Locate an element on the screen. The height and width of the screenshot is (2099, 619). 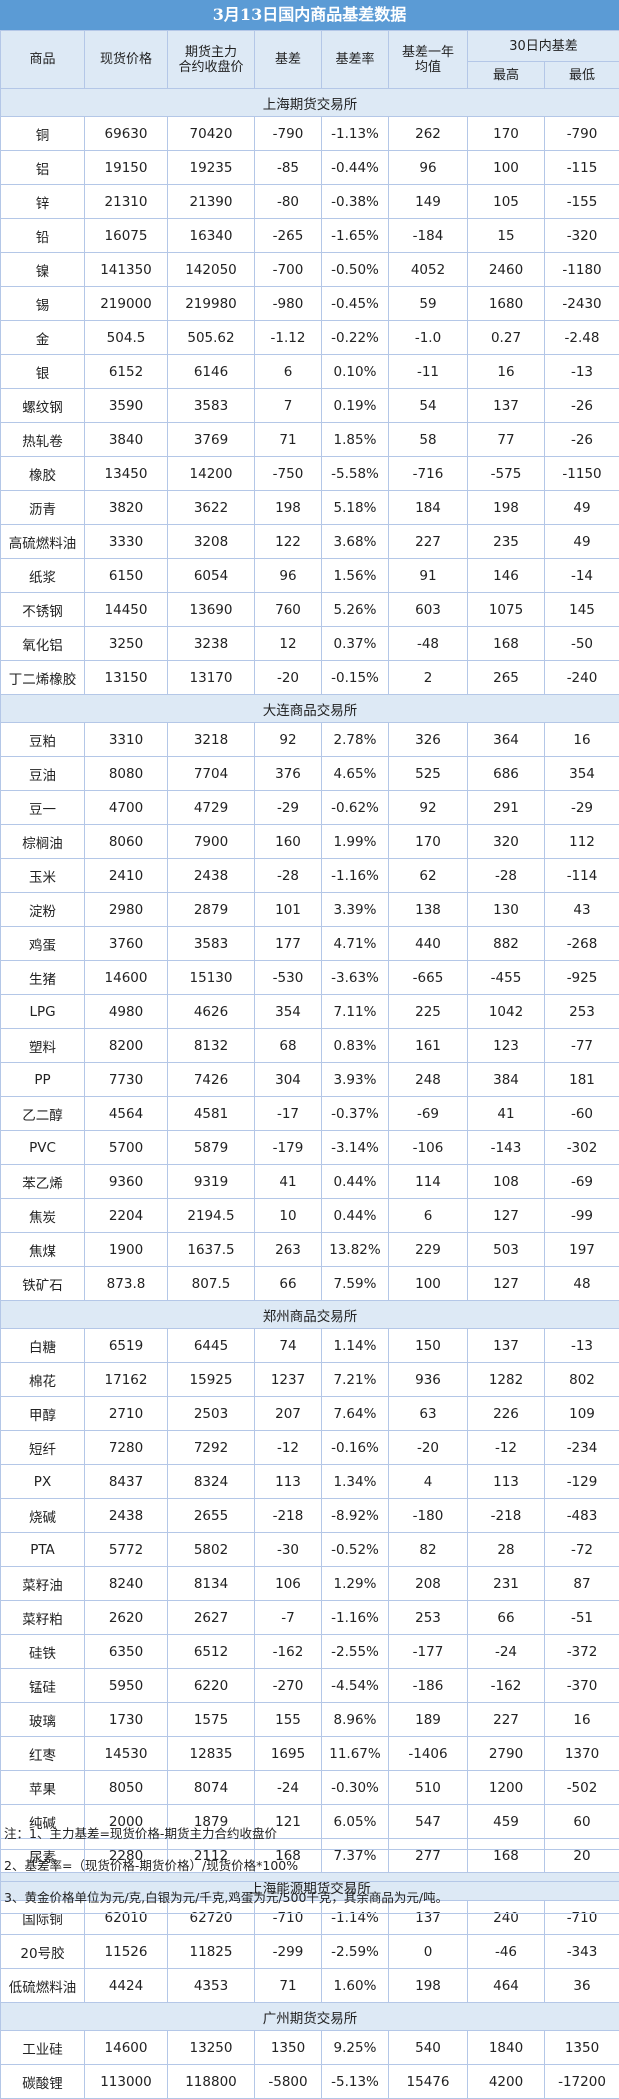
header-30day-basis: 30日内基差 is located at coordinates (543, 46).